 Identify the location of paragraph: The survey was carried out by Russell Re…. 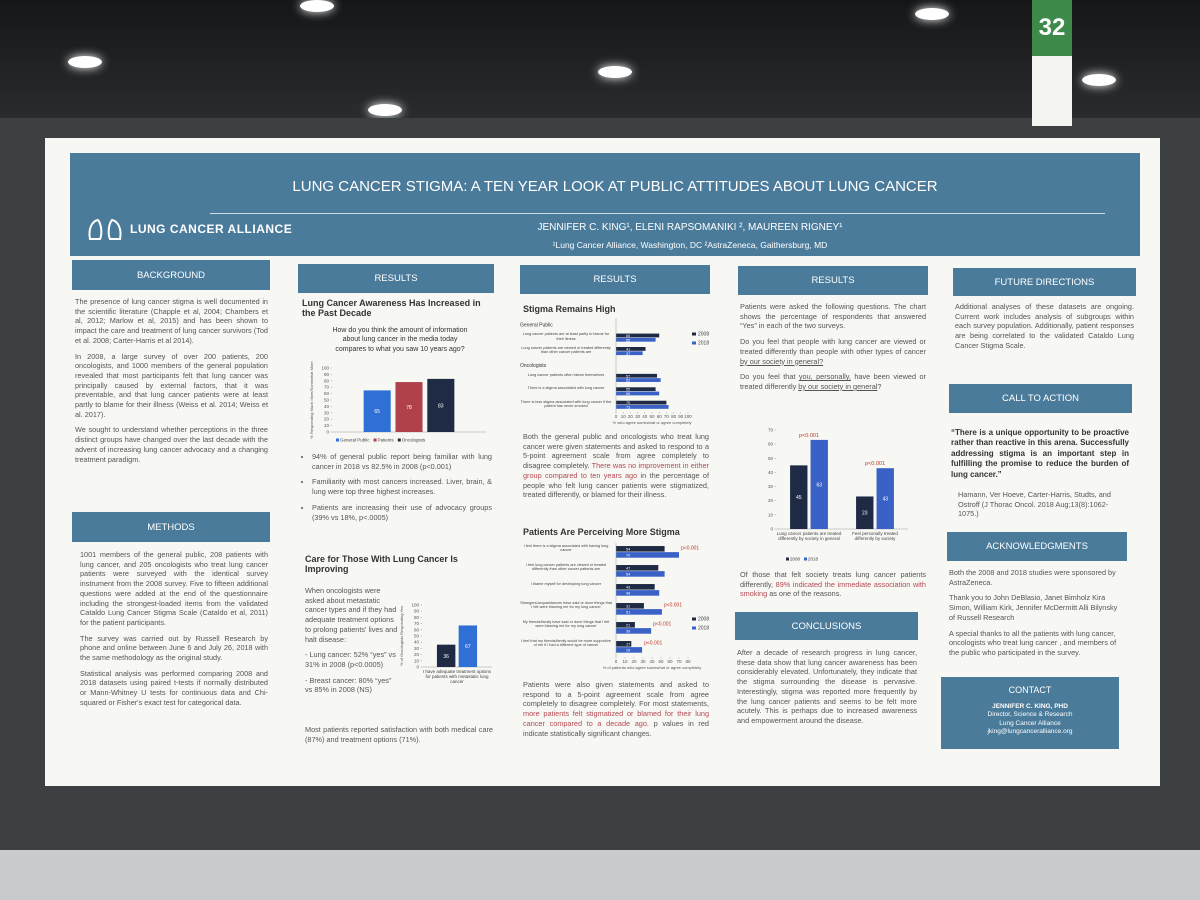
(174, 648).